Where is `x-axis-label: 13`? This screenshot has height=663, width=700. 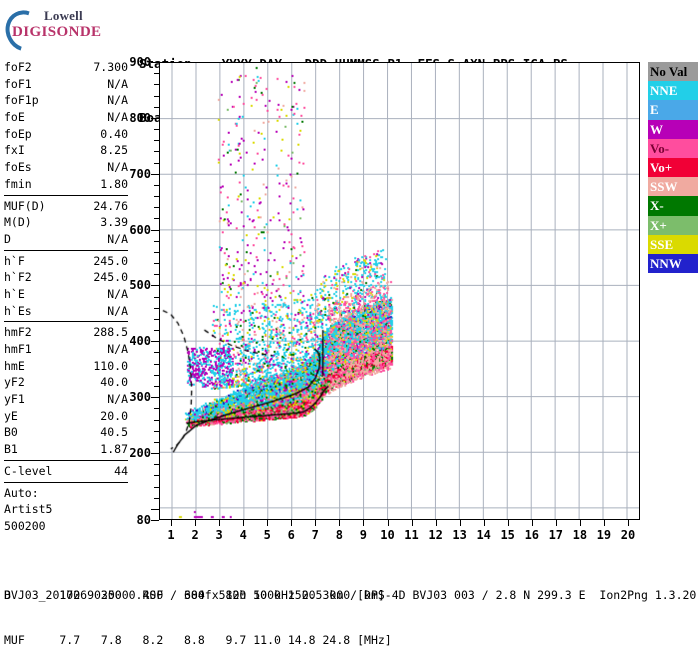
x-axis-label: 13 is located at coordinates (459, 535).